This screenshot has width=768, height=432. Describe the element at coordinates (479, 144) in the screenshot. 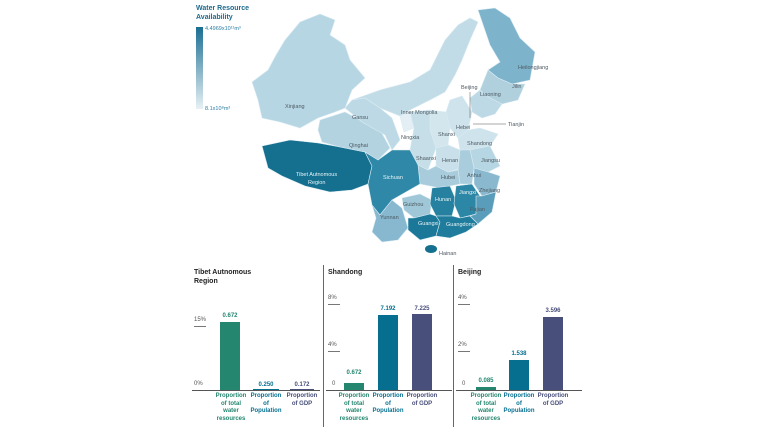

I see `label-shandong: Shandong` at that location.